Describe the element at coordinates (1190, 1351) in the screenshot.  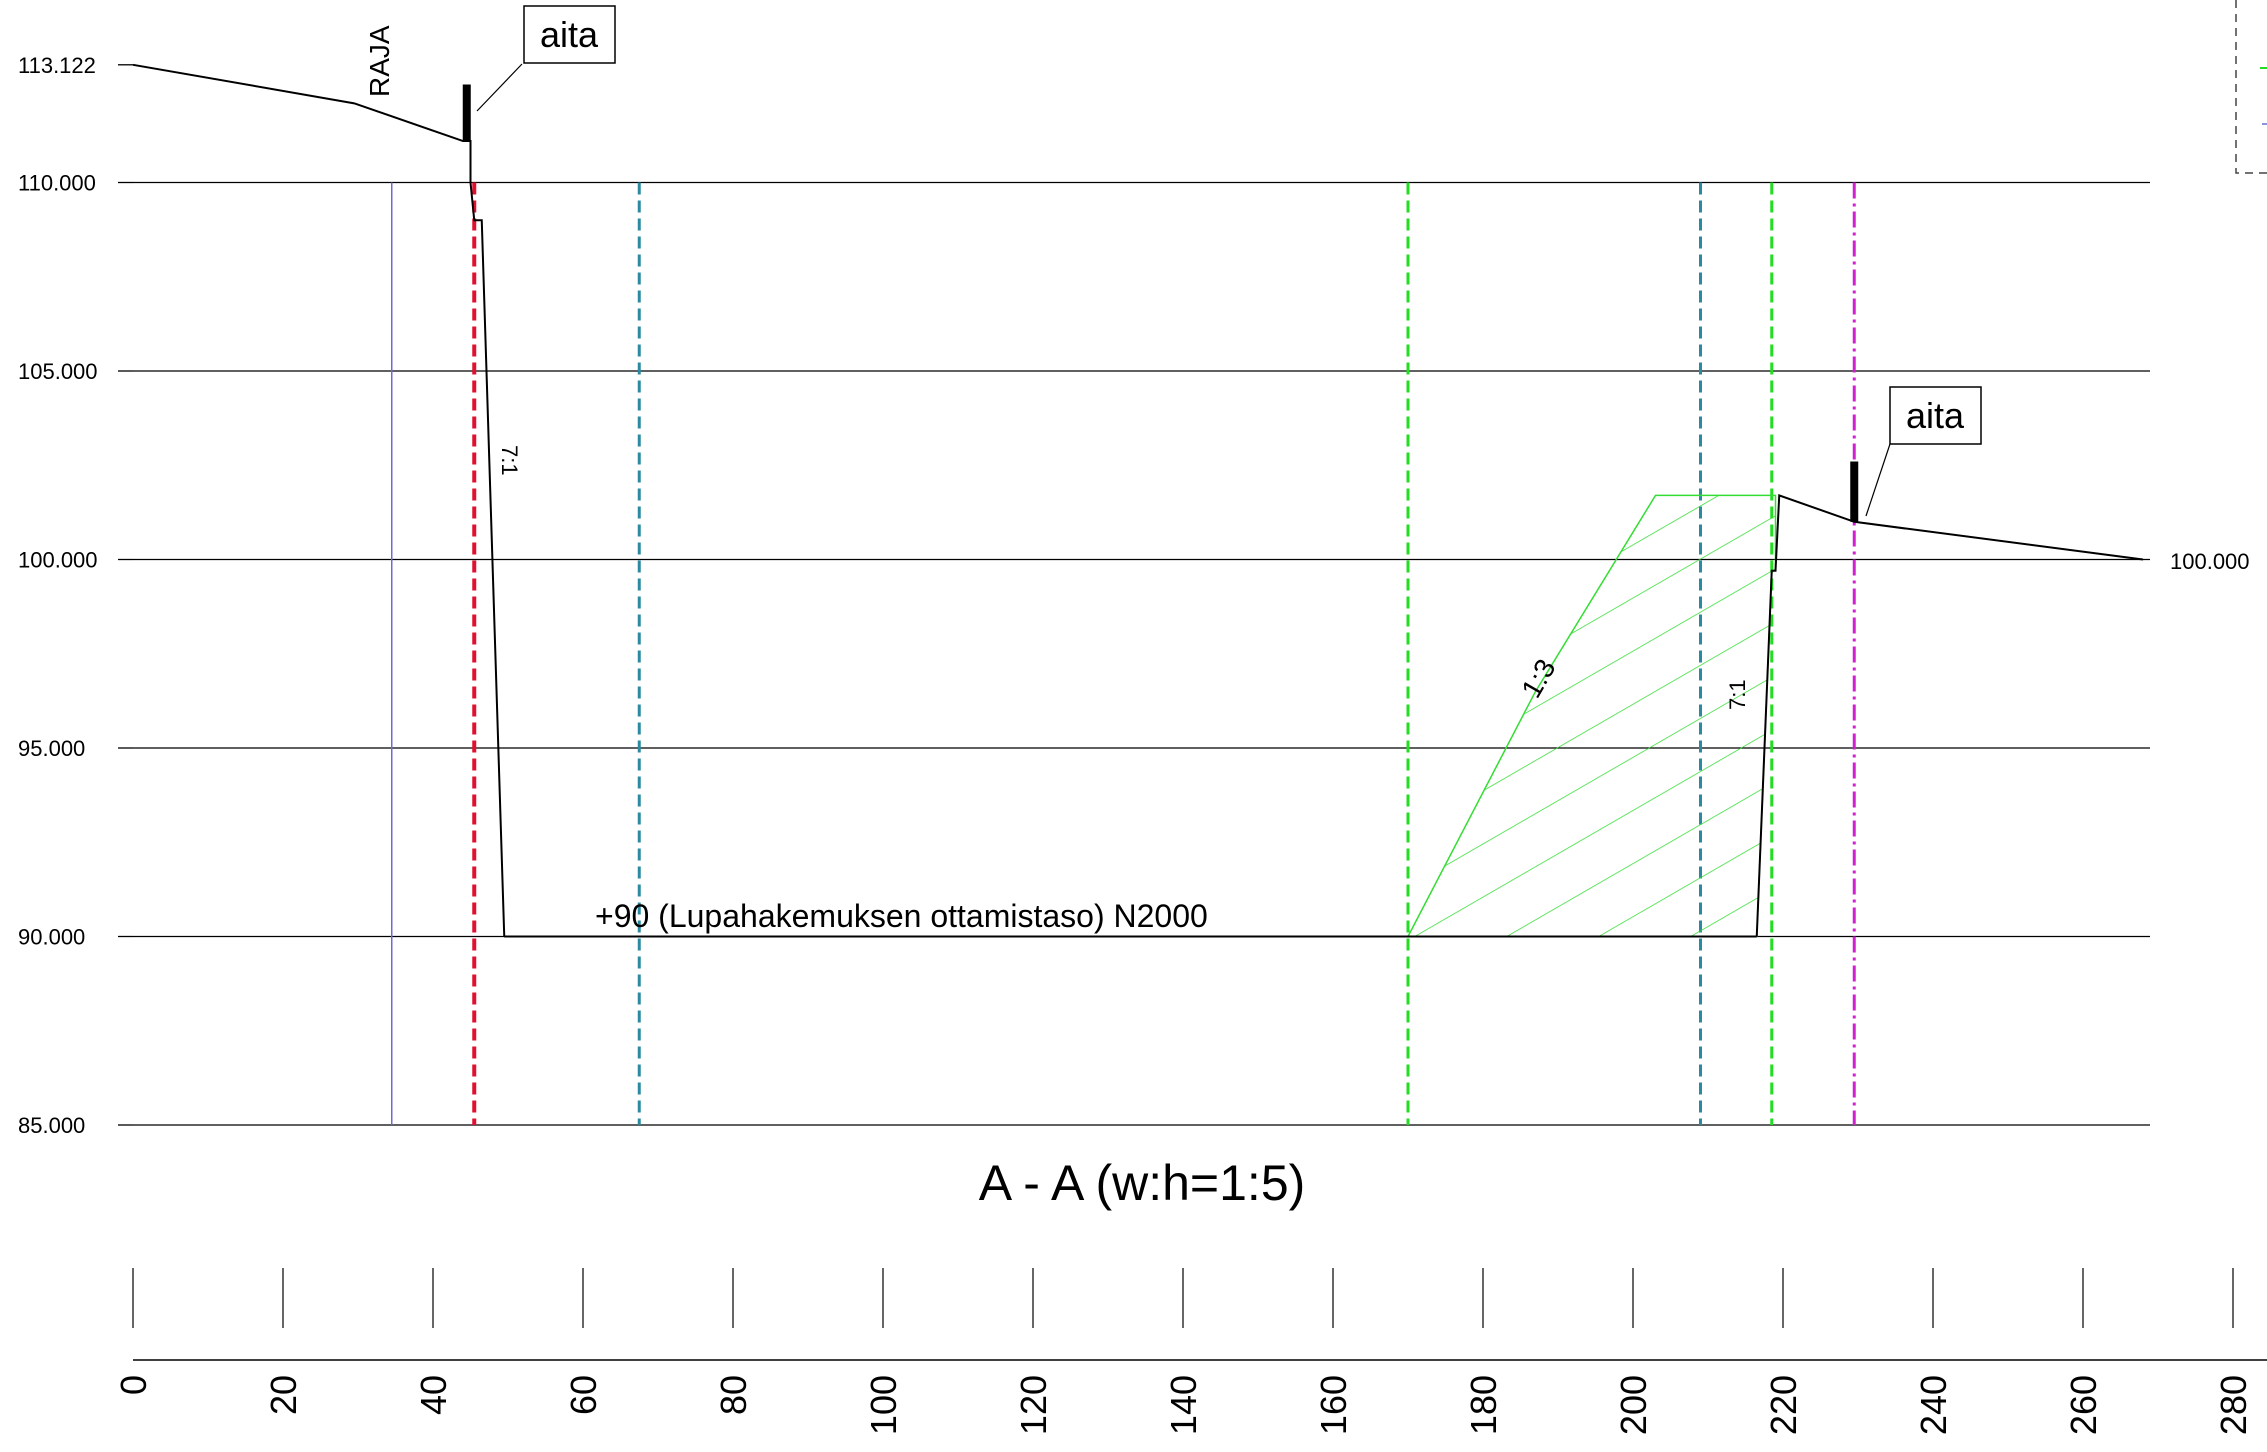
I see `distance-scale: 0 20 40 60 80 100 120 140 160 180 200 220 240 260 280` at that location.